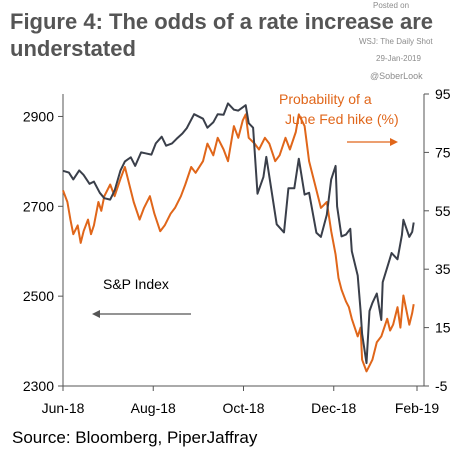  What do you see at coordinates (38, 116) in the screenshot?
I see `left-axis-tick-label: 2900` at bounding box center [38, 116].